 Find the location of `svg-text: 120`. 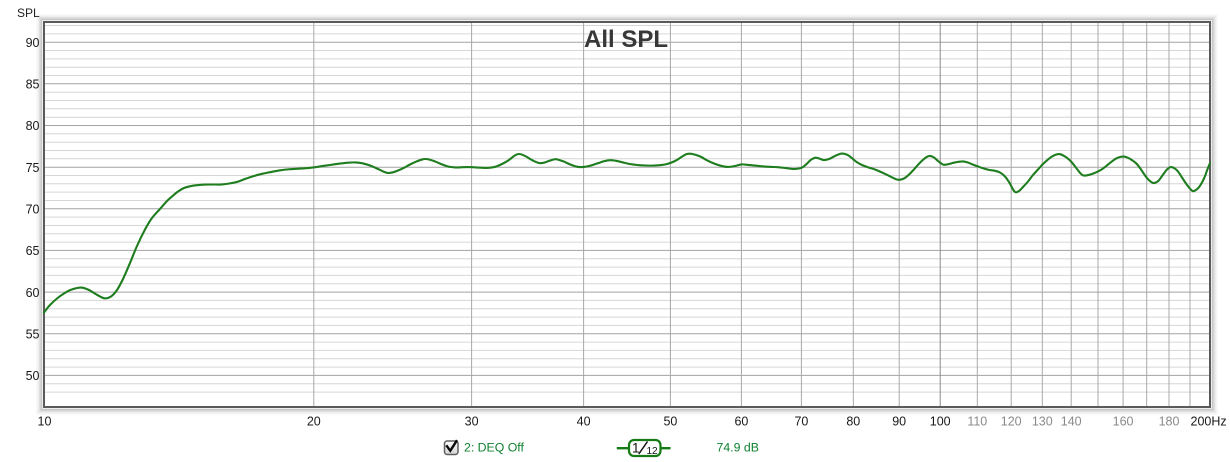

svg-text: 120 is located at coordinates (1011, 422).